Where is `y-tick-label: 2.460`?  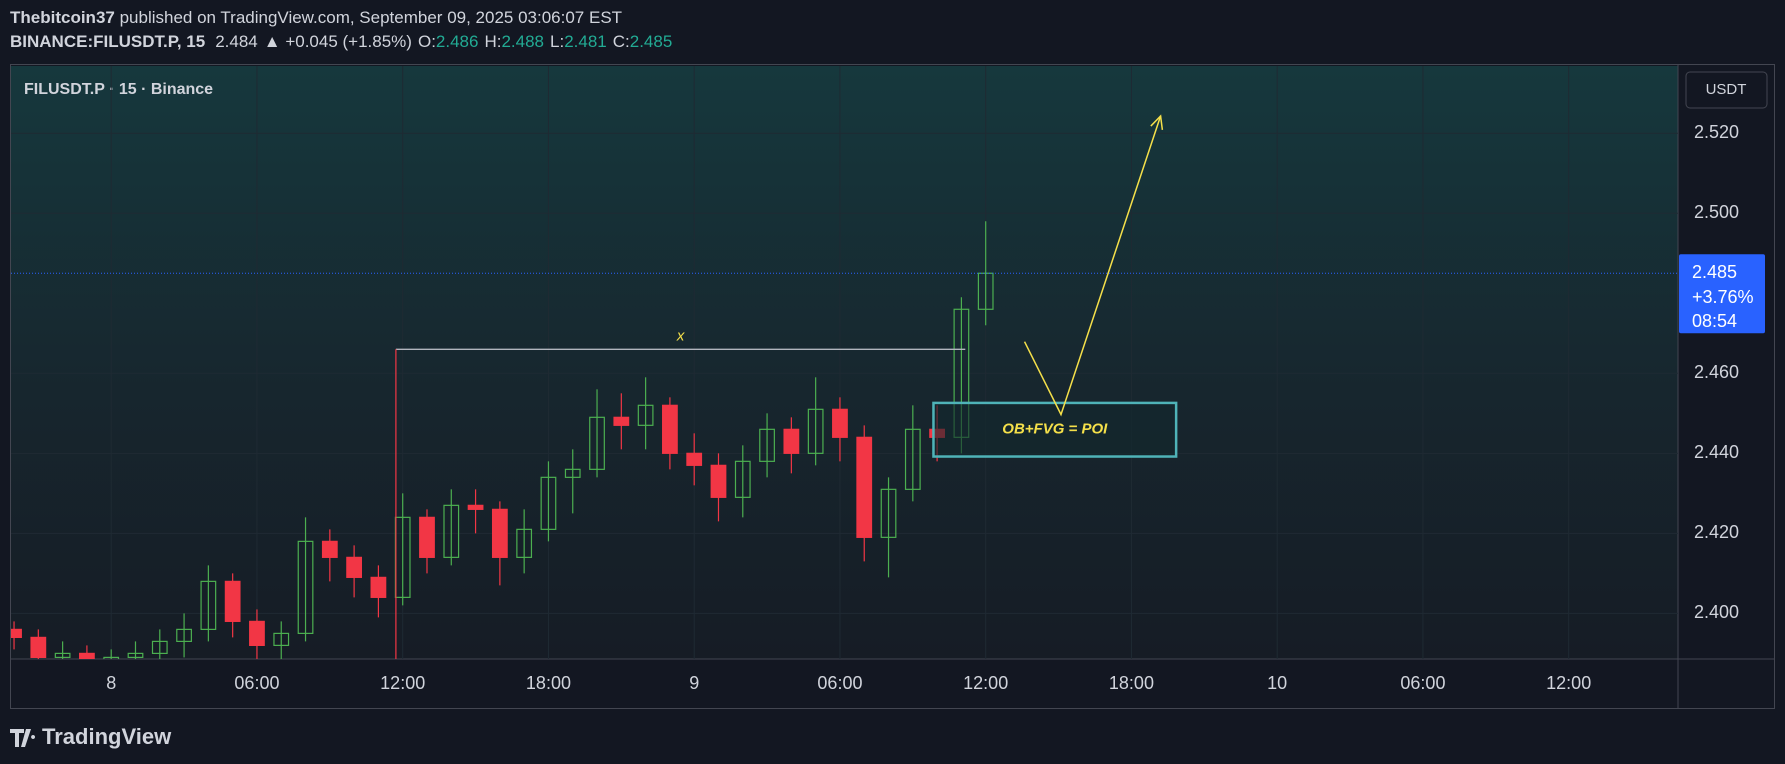 y-tick-label: 2.460 is located at coordinates (1716, 372).